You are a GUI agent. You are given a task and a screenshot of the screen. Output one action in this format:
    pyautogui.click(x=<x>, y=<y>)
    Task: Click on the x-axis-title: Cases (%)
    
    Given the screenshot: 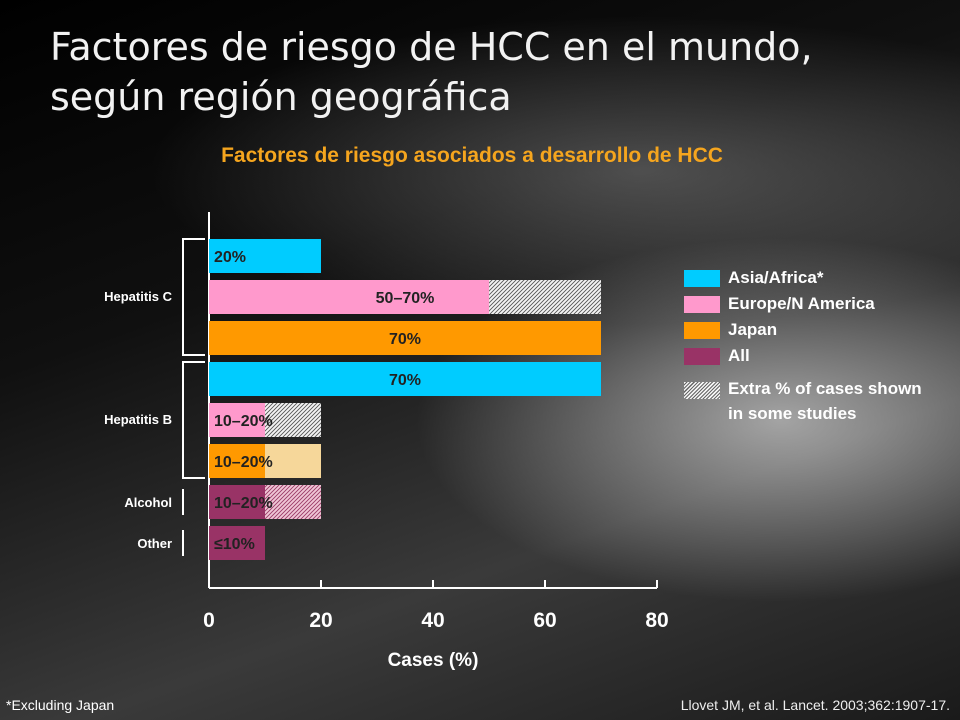 What is the action you would take?
    pyautogui.click(x=433, y=660)
    